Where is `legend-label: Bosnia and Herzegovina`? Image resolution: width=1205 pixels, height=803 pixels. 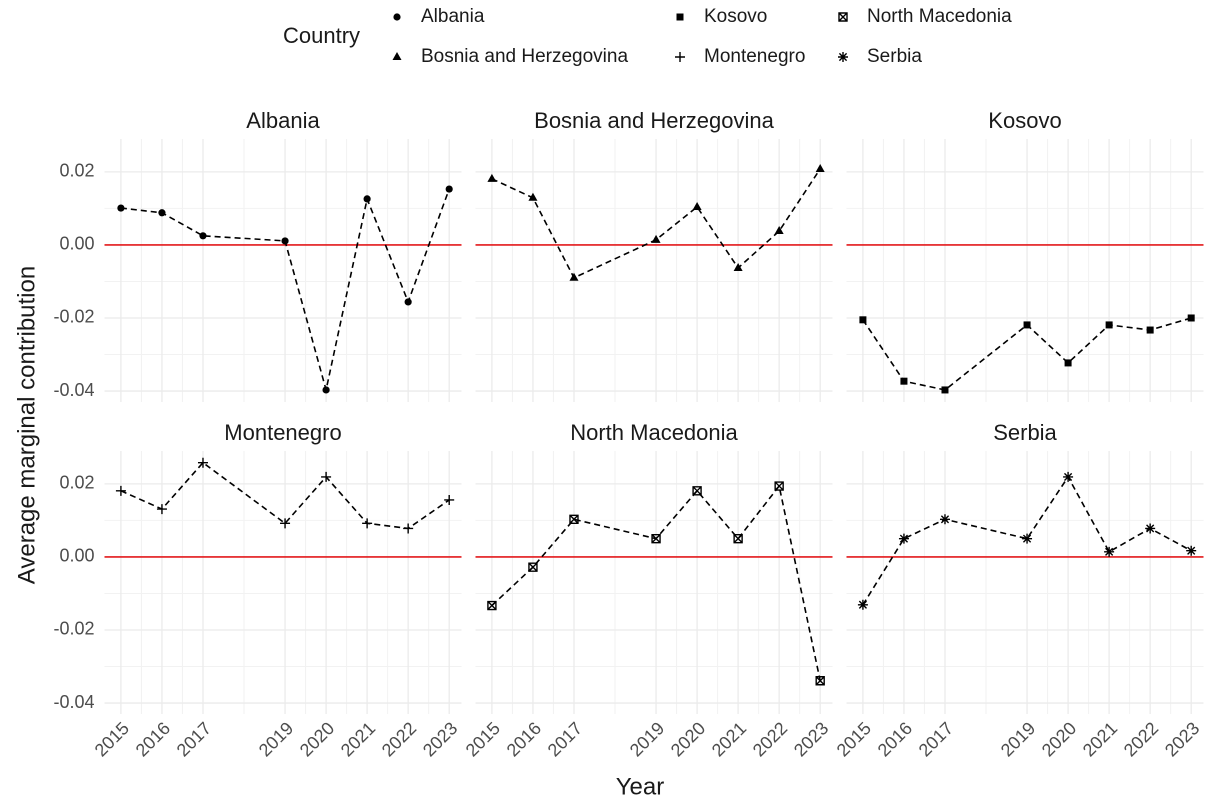 legend-label: Bosnia and Herzegovina is located at coordinates (524, 56).